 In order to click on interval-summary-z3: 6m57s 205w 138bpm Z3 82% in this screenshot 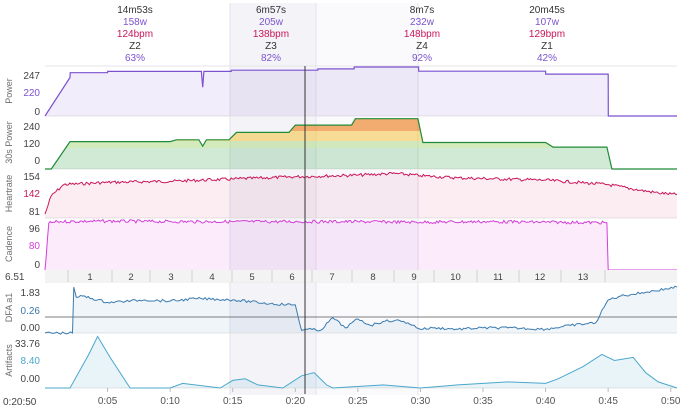, I will do `click(271, 34)`.